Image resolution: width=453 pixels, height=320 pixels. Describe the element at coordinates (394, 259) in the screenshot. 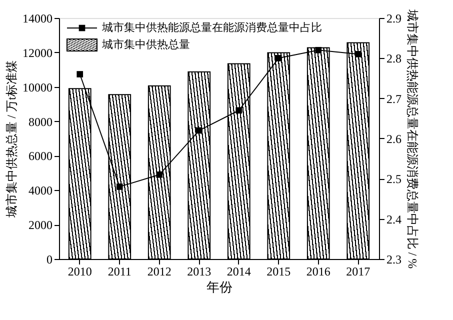

I see `y2-tick-label: 2.3` at that location.